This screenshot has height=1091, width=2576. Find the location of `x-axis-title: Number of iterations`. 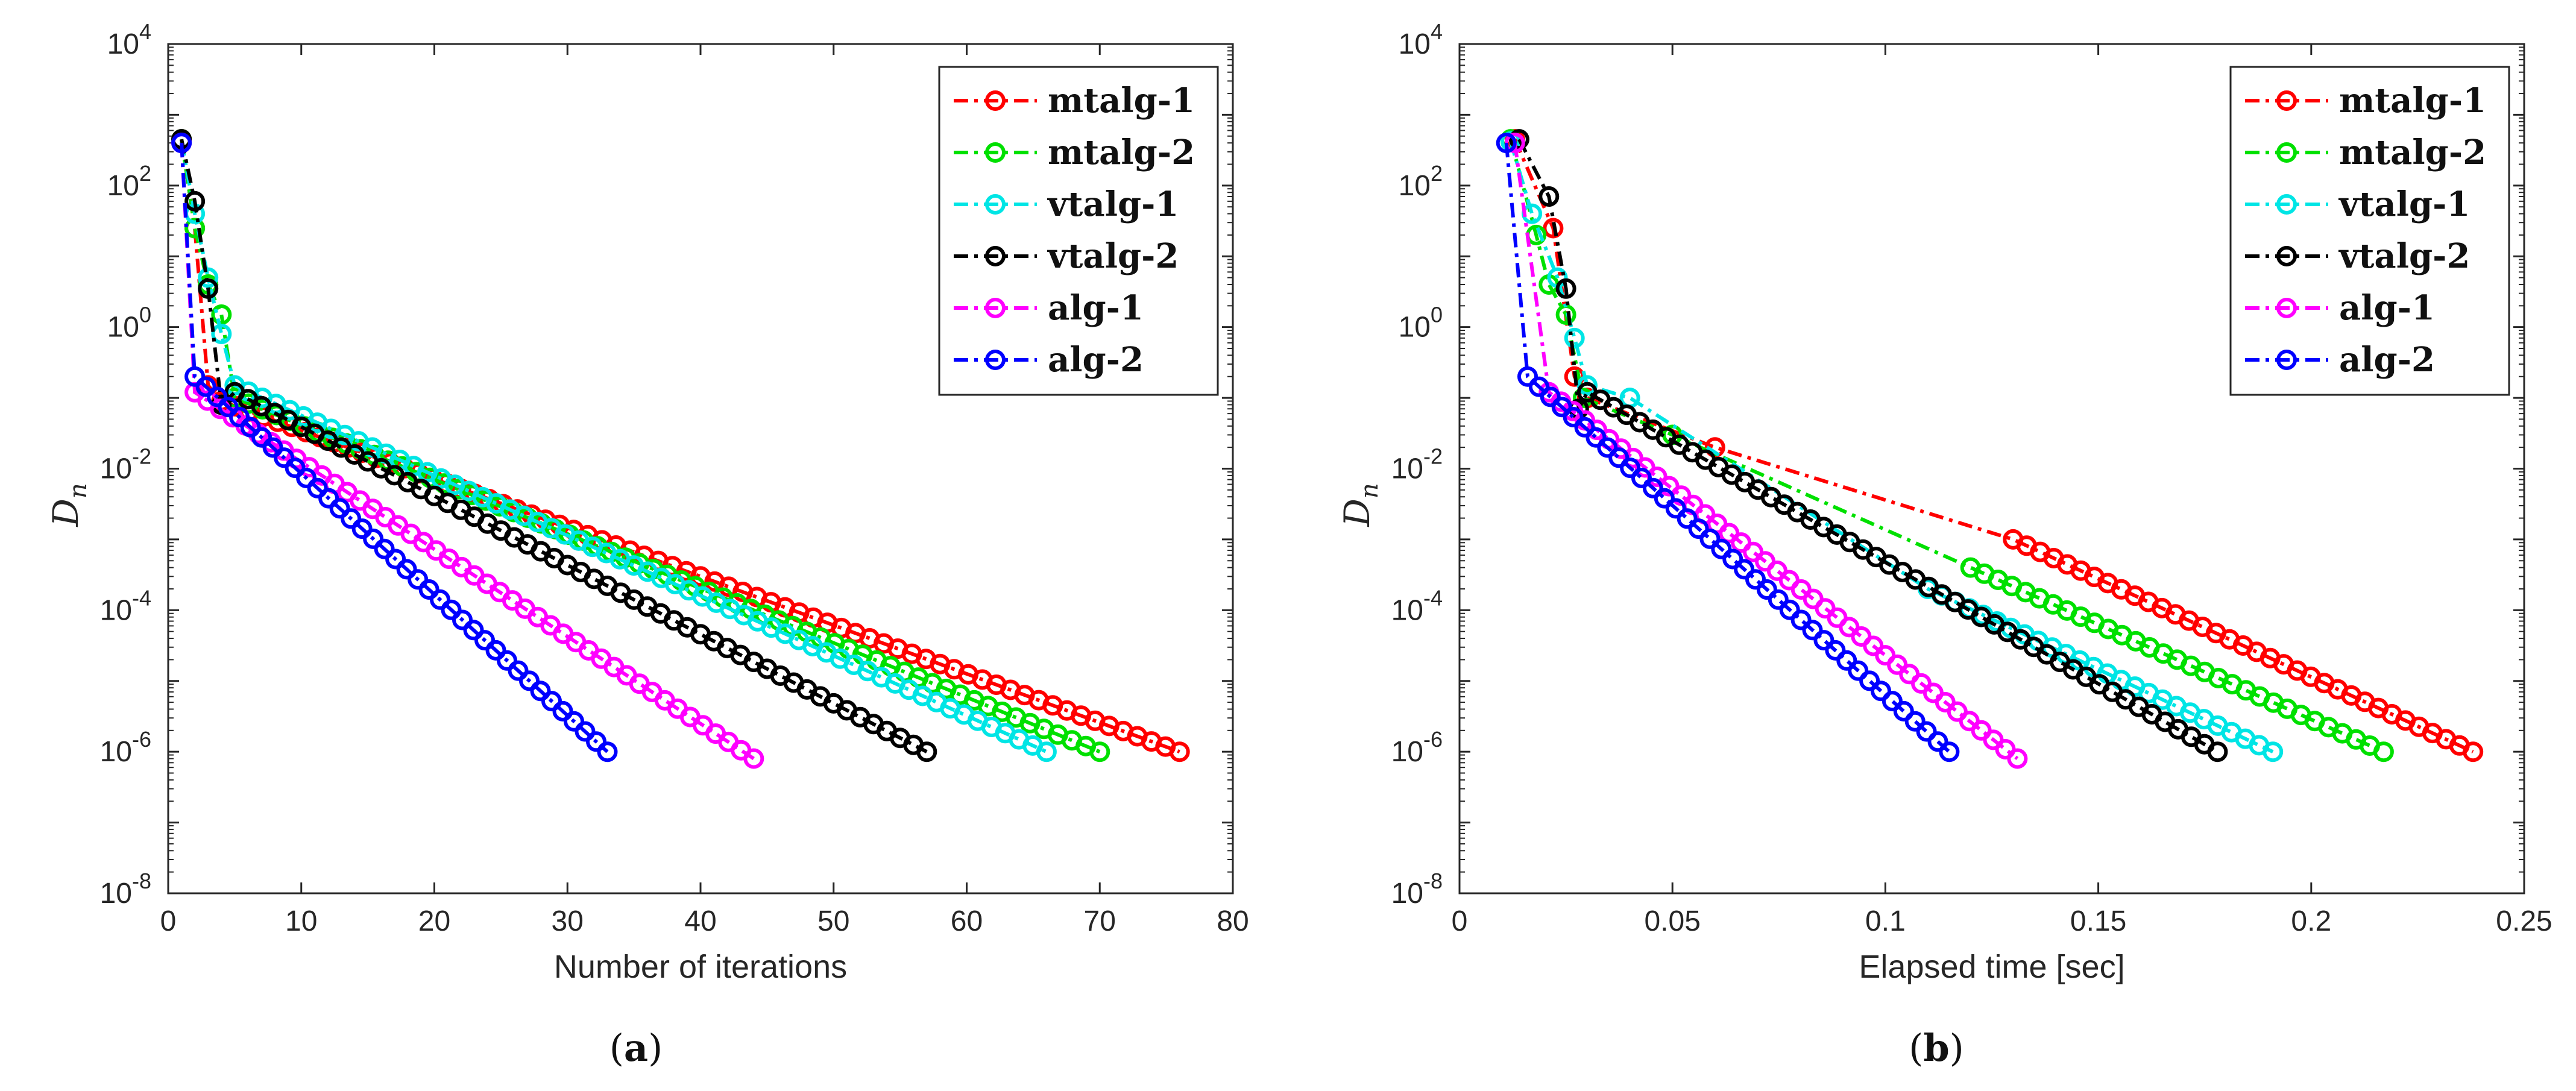

x-axis-title: Number of iterations is located at coordinates (700, 967).